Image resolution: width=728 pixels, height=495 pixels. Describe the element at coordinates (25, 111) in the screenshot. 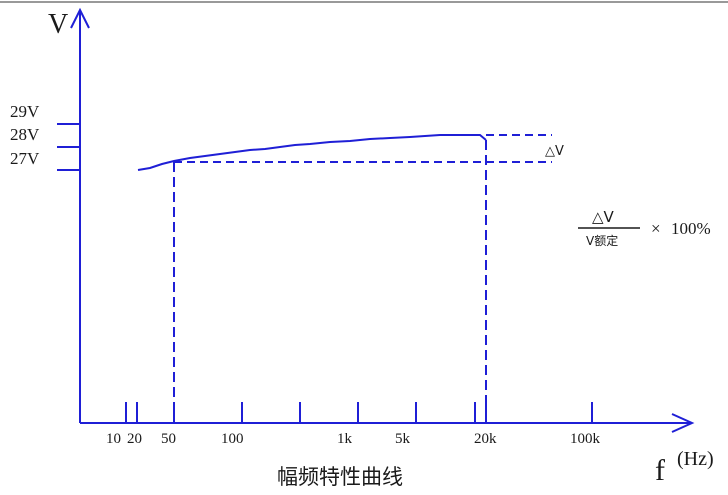

I see `y-tick-label-29: 29V` at that location.